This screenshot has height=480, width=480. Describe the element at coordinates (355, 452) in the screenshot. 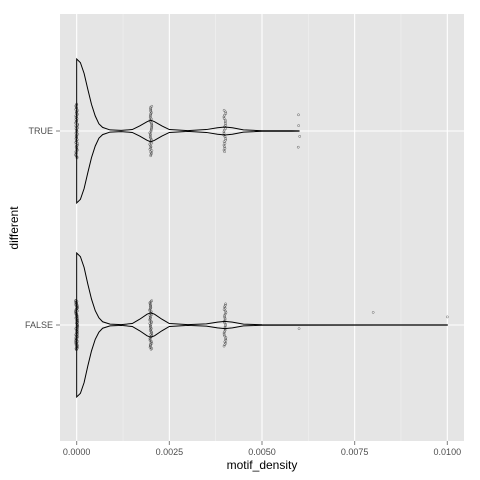

I see `x-tick-label: 0.0075` at that location.